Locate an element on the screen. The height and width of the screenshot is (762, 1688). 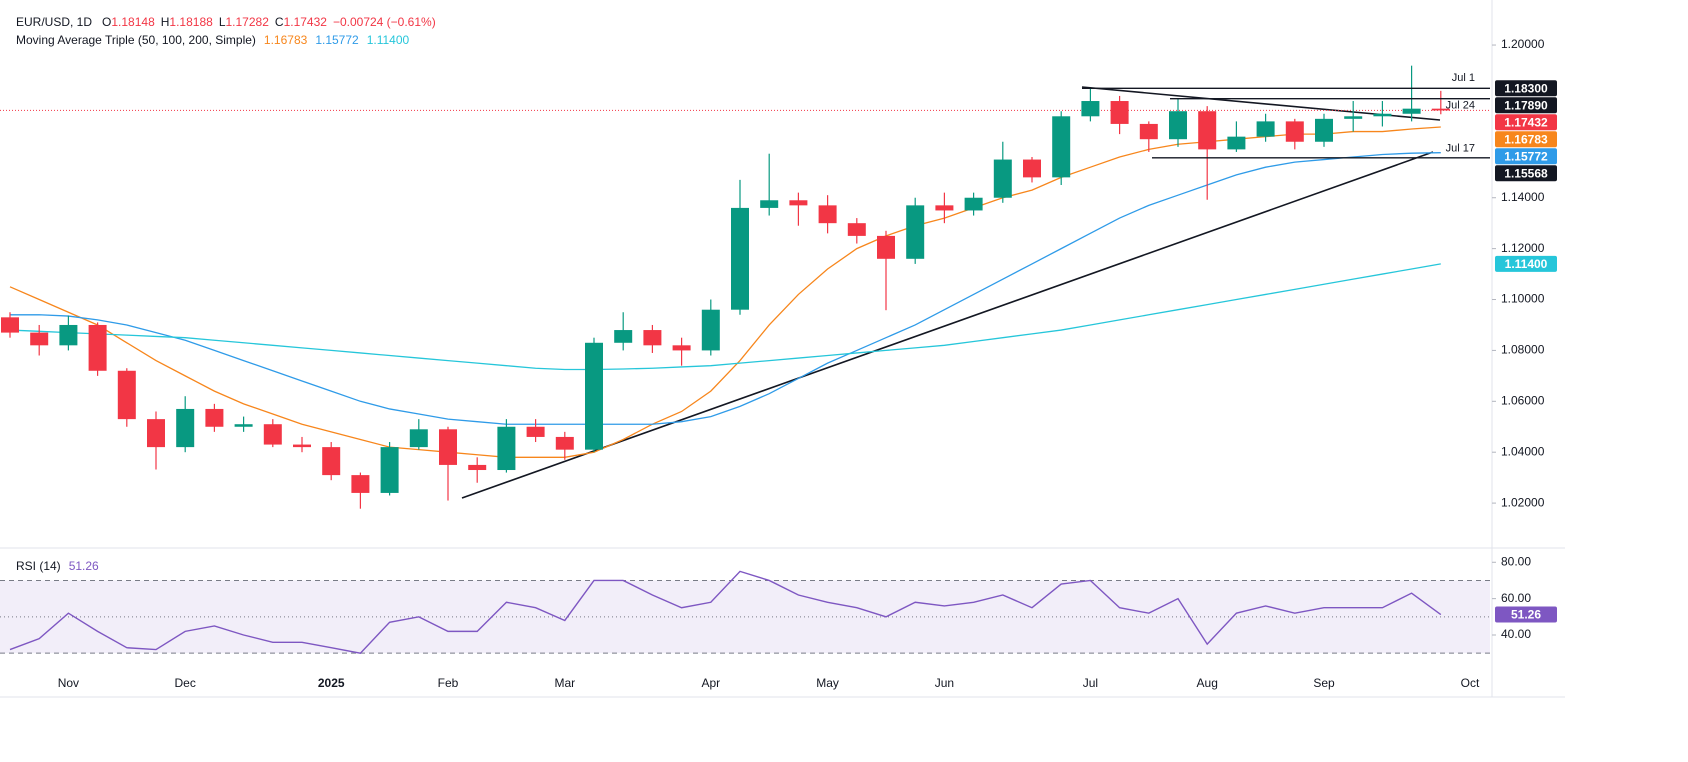
ohlc-prefix: L is located at coordinates (222, 22).